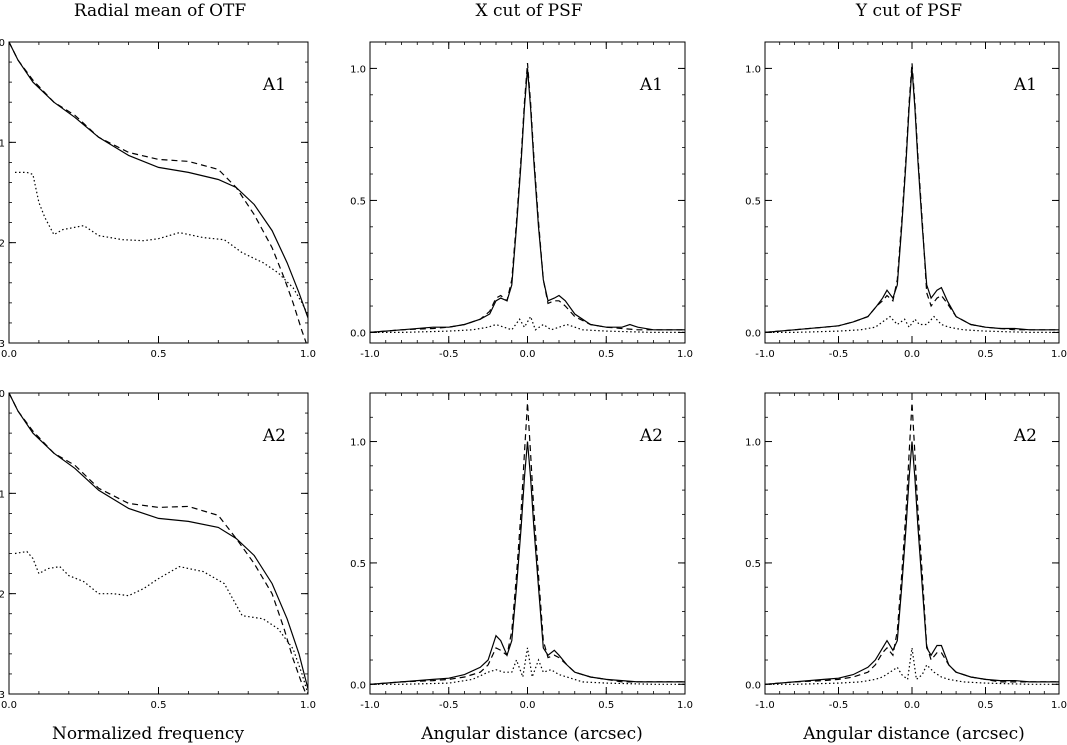 The image size is (1067, 745). I want to click on panel-a1-0: 0.0 0.5 1.0 0 -1 -2 -3 A1, so click(158, 199).